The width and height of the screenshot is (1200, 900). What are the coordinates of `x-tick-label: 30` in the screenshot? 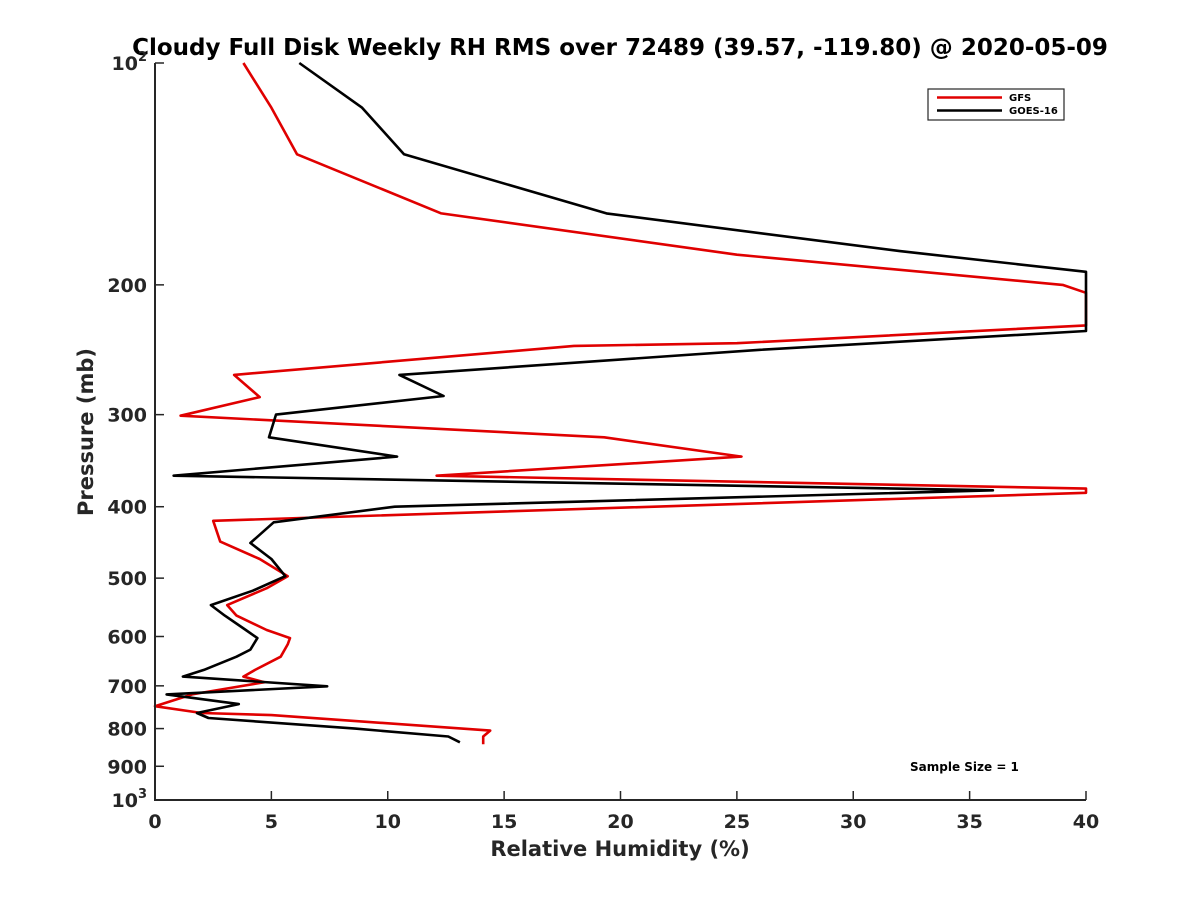 It's located at (853, 822).